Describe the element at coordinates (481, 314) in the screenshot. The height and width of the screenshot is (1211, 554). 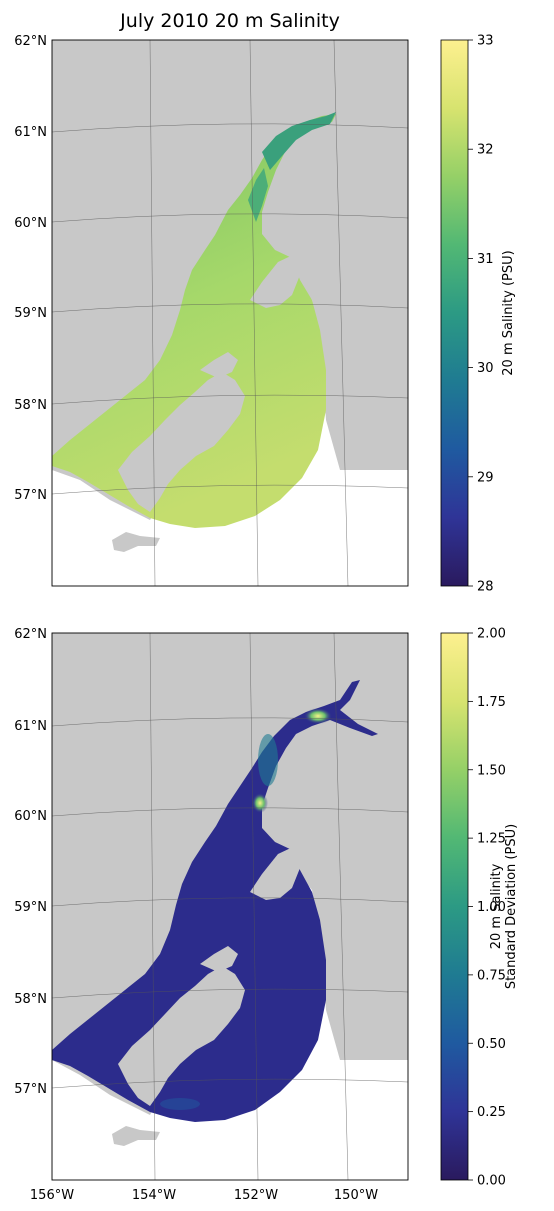
I see `colorbar-ticks: 28 29 30 31 32 33` at that location.